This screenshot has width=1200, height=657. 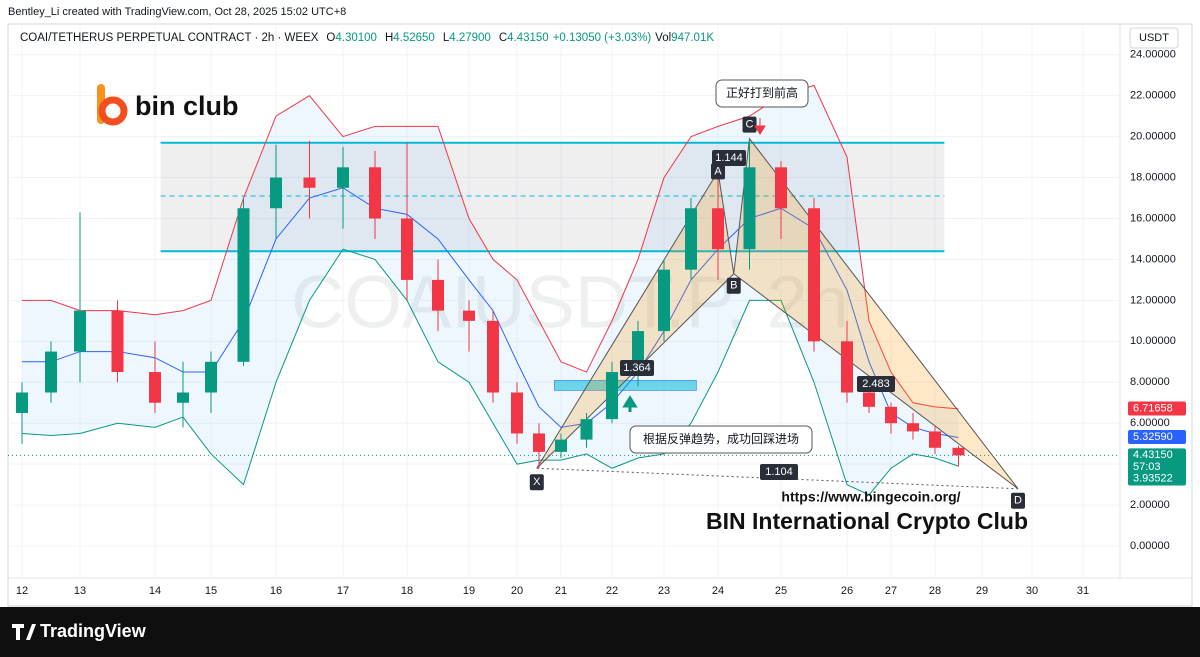 What do you see at coordinates (867, 521) in the screenshot?
I see `club-name: BIN International Crypto Club` at bounding box center [867, 521].